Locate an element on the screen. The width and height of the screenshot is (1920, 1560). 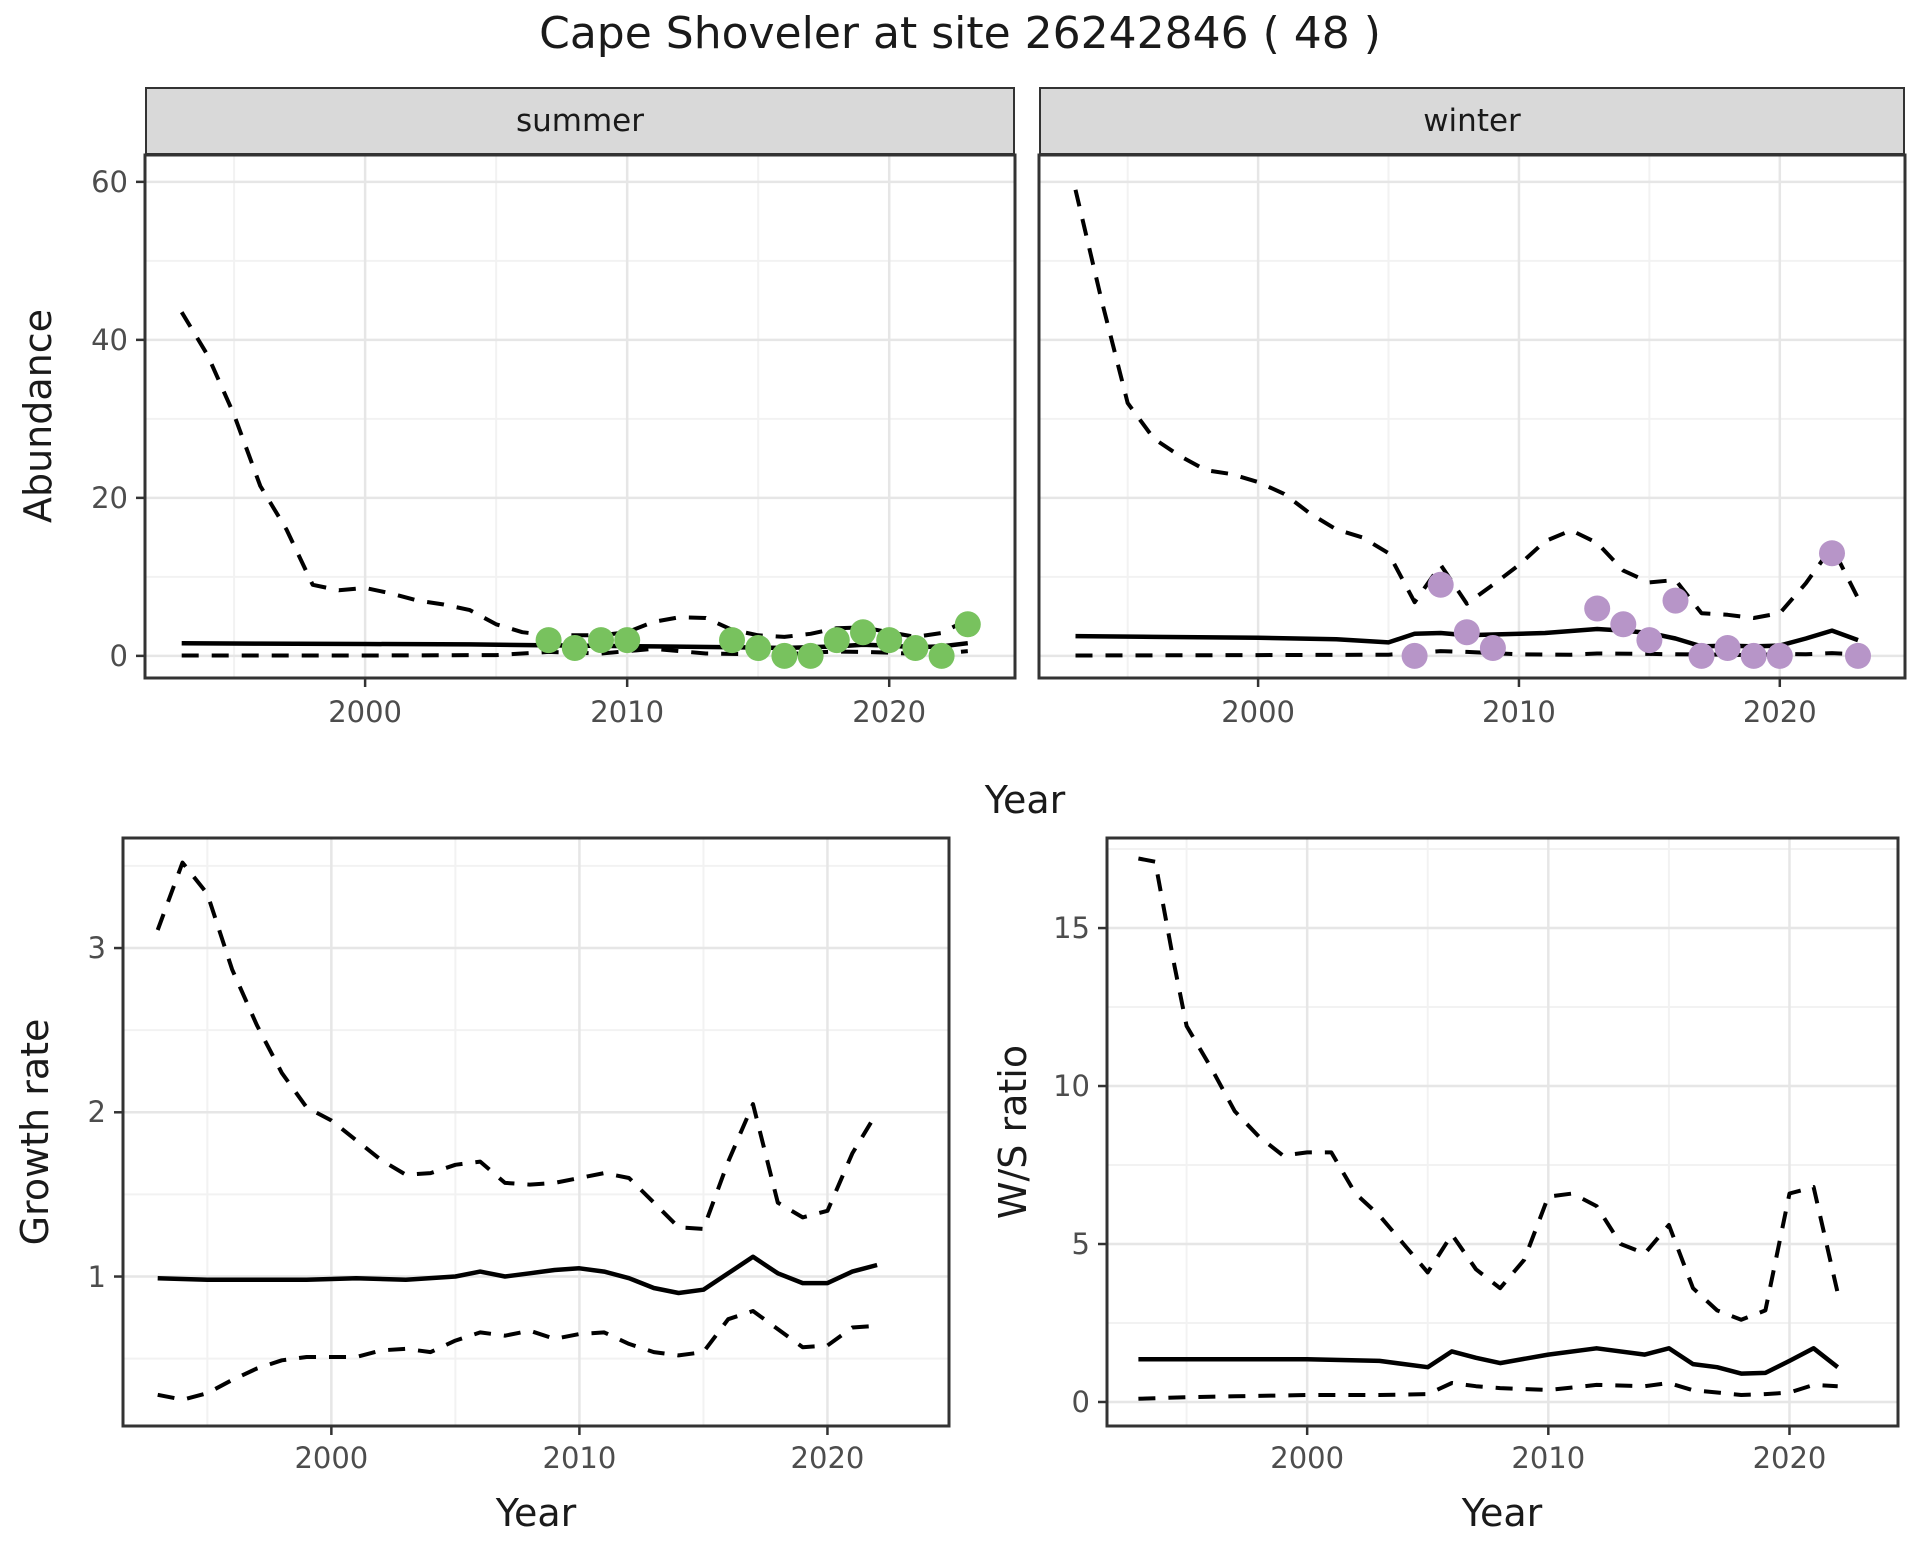
y-tick-label: 3 is located at coordinates (96, 948).